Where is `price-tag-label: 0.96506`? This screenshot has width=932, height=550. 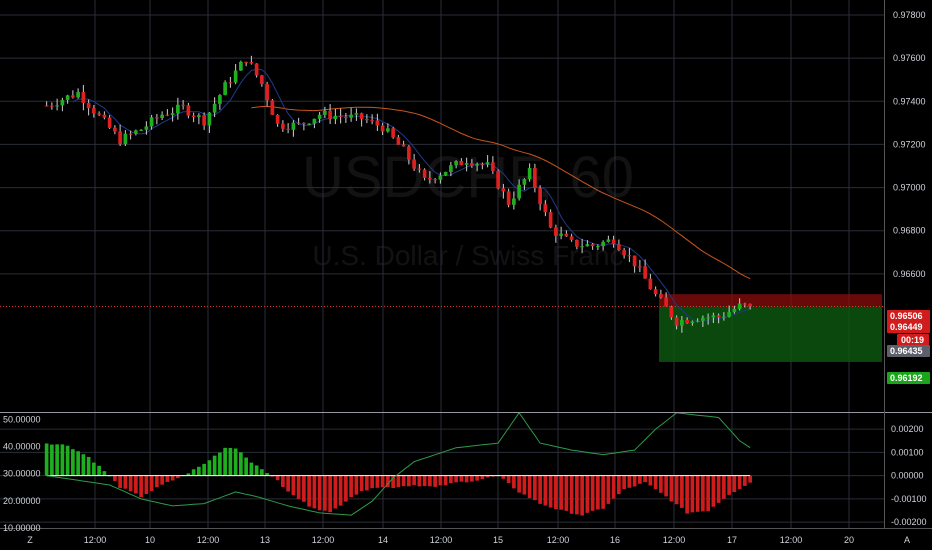 price-tag-label: 0.96506 is located at coordinates (906, 316).